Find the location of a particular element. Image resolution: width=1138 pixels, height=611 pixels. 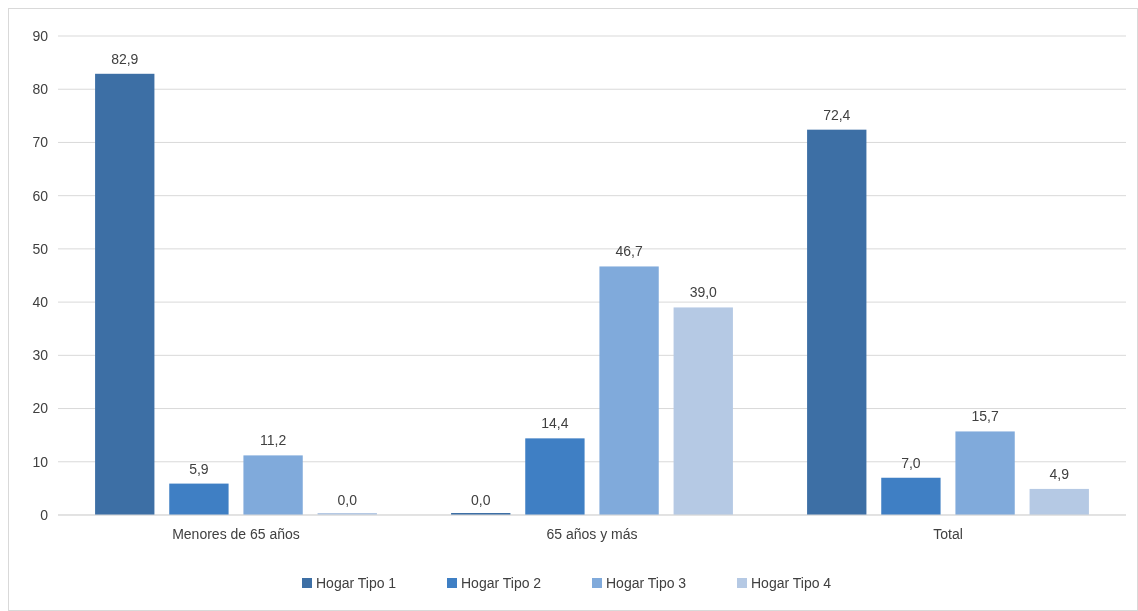

y-tick-label: 20 is located at coordinates (40, 408).